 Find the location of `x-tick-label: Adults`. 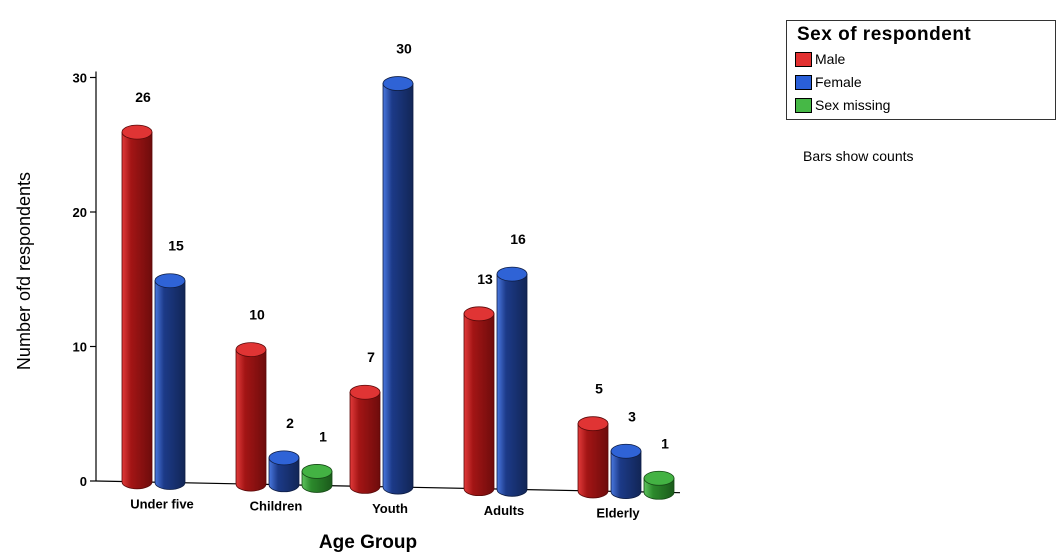

x-tick-label: Adults is located at coordinates (504, 510).